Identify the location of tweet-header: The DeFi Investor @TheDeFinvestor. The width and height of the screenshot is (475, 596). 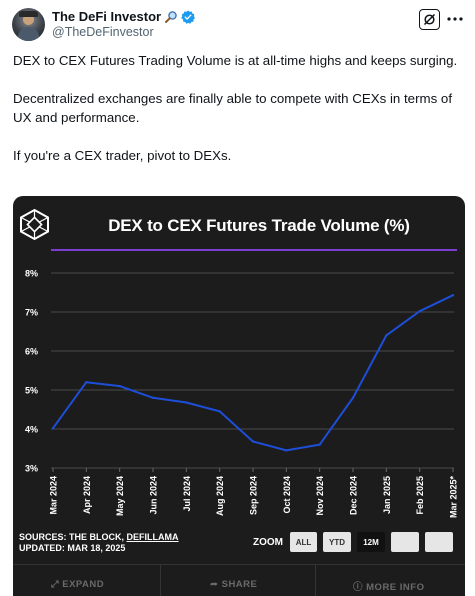
(239, 25).